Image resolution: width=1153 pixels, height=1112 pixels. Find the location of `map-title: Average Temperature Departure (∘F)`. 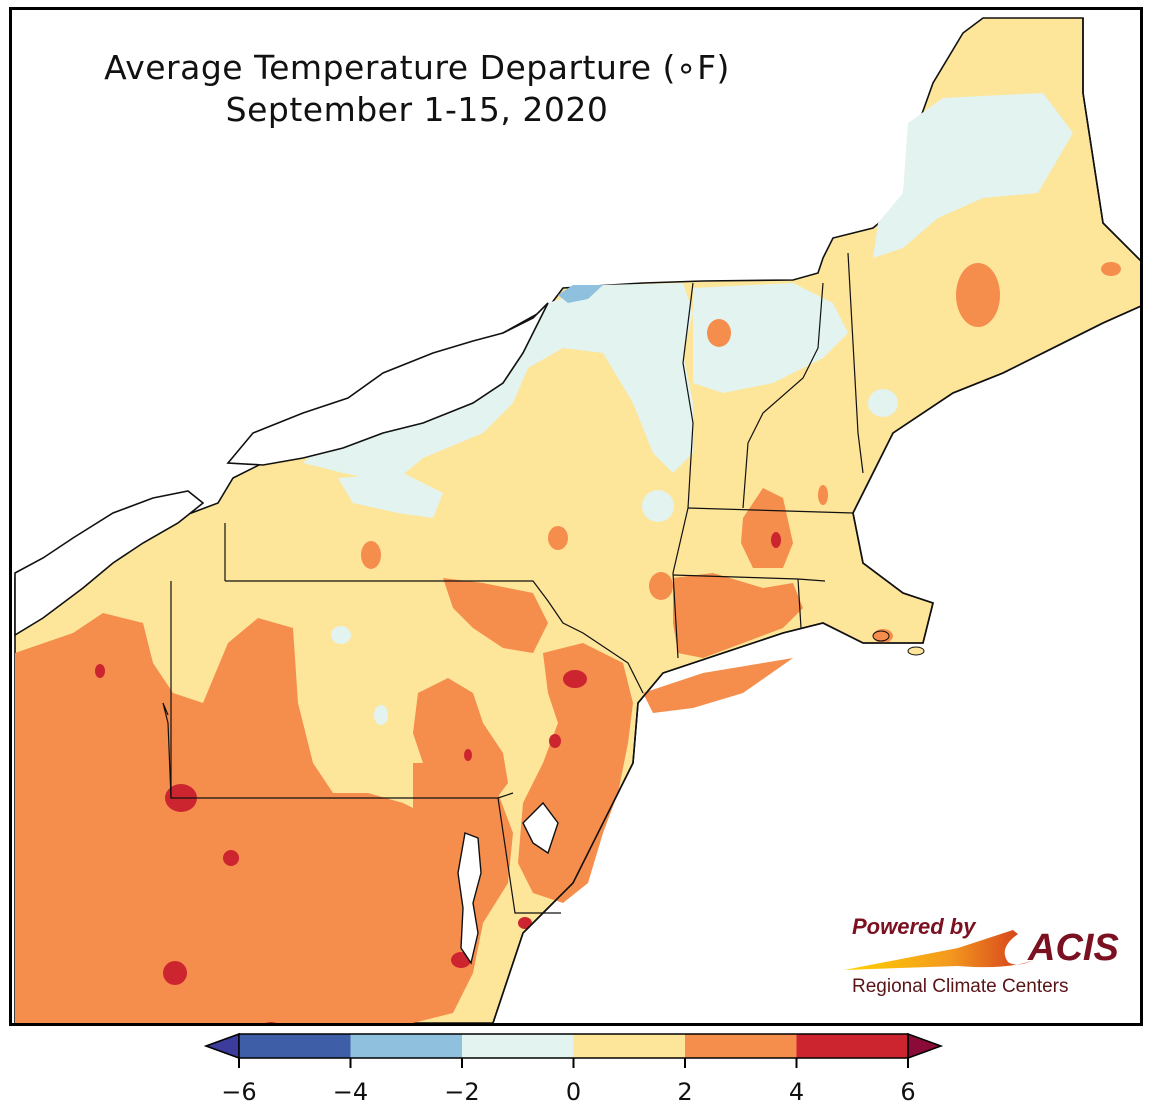

map-title: Average Temperature Departure (∘F) is located at coordinates (417, 67).